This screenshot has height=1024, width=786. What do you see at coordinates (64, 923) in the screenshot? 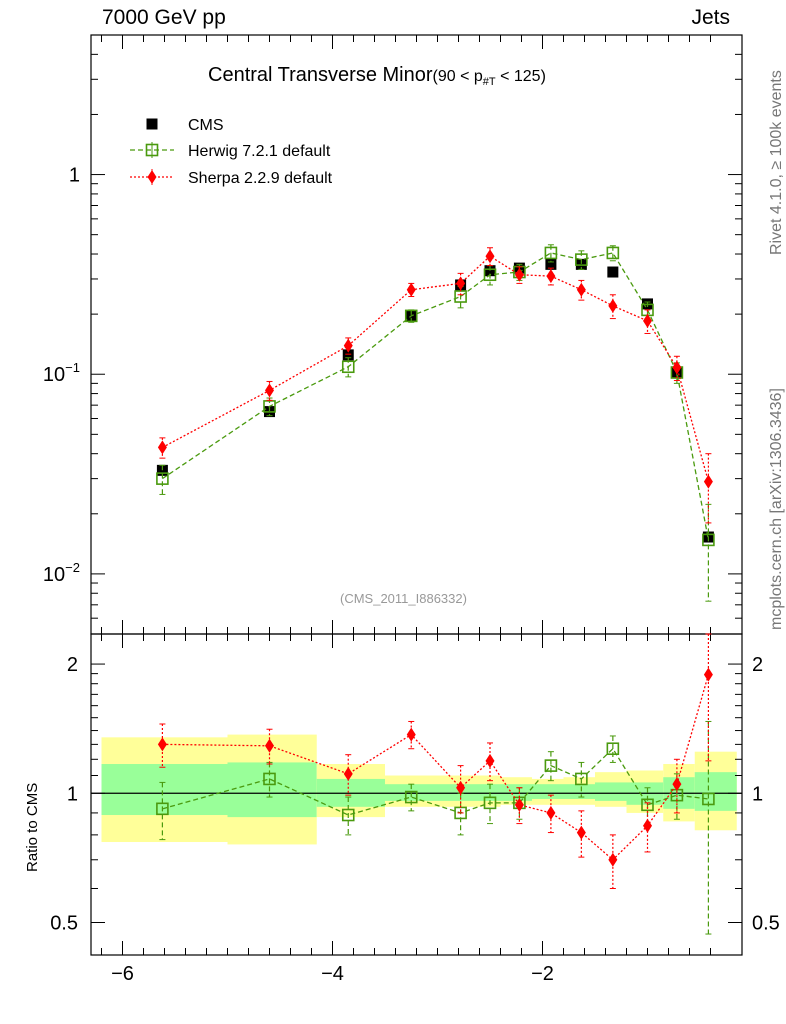
I see `ratio-y-tick-label-left: 0.5` at bounding box center [64, 923].